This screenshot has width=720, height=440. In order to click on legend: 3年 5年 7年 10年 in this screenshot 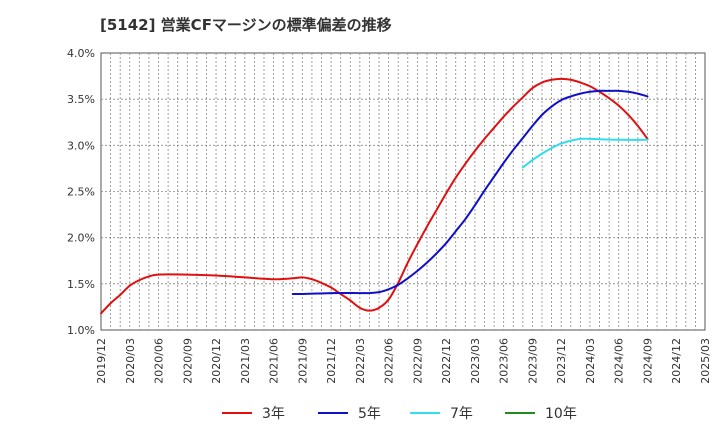, I will do `click(399, 414)`.